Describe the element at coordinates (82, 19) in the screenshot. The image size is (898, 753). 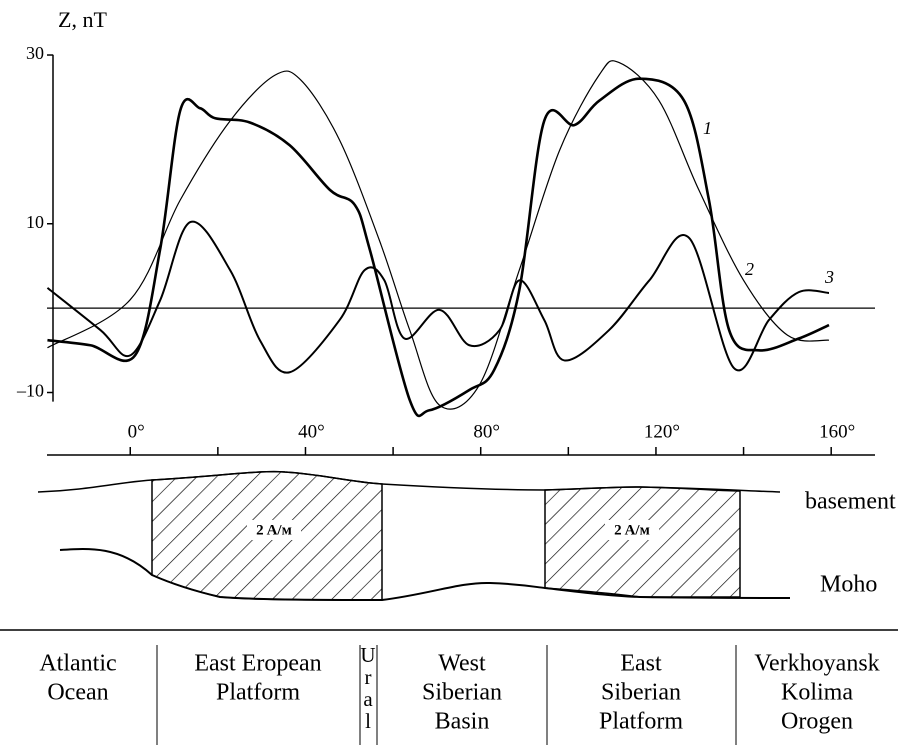
I see `y-axis-label: Z, nT` at that location.